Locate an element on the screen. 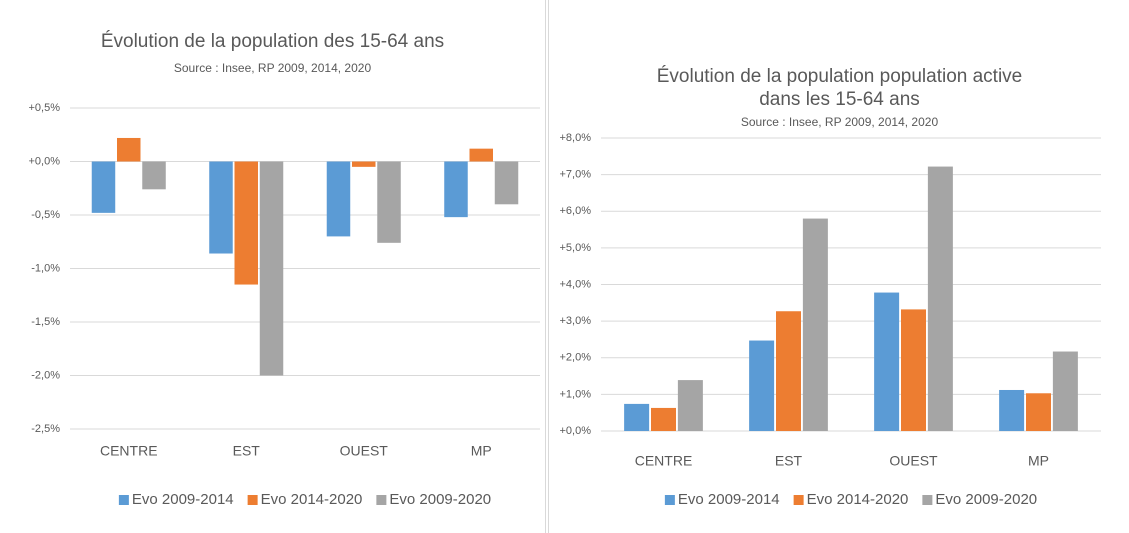 The image size is (1129, 533). y-tick-label: +0,5% is located at coordinates (45, 108).